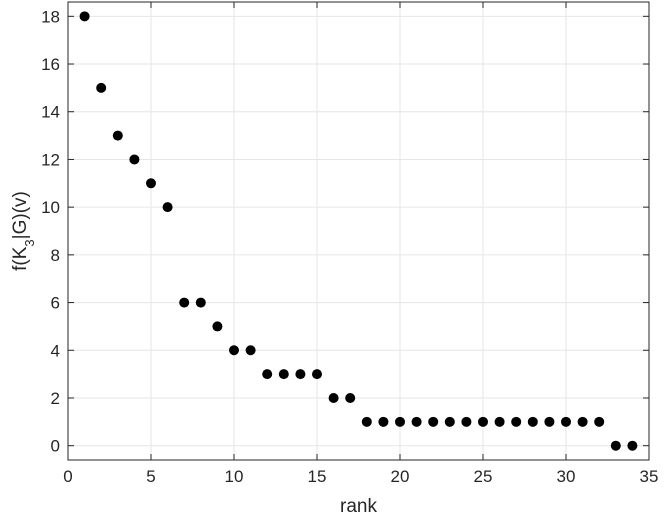 The image size is (664, 520). I want to click on y-tick-label: 16, so click(50, 64).